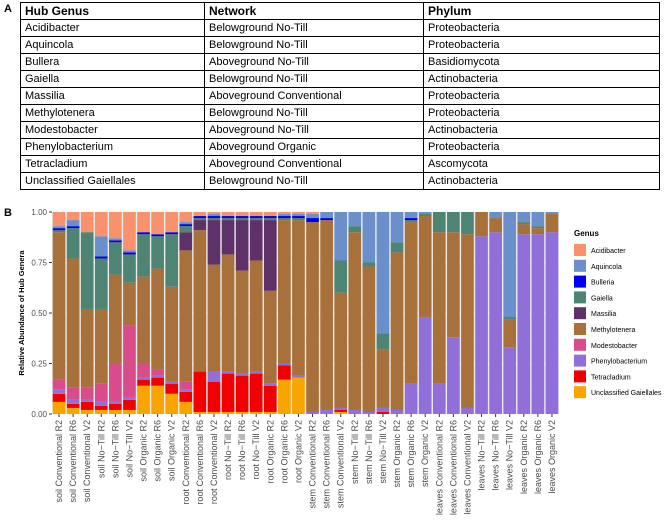 This screenshot has height=529, width=666. What do you see at coordinates (541, 28) in the screenshot?
I see `table-cell: Proteobacteria` at bounding box center [541, 28].